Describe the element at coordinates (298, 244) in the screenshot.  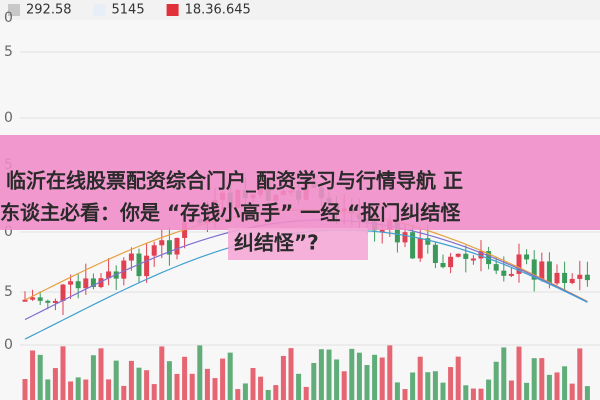
I see `headline-band-tail` at that location.